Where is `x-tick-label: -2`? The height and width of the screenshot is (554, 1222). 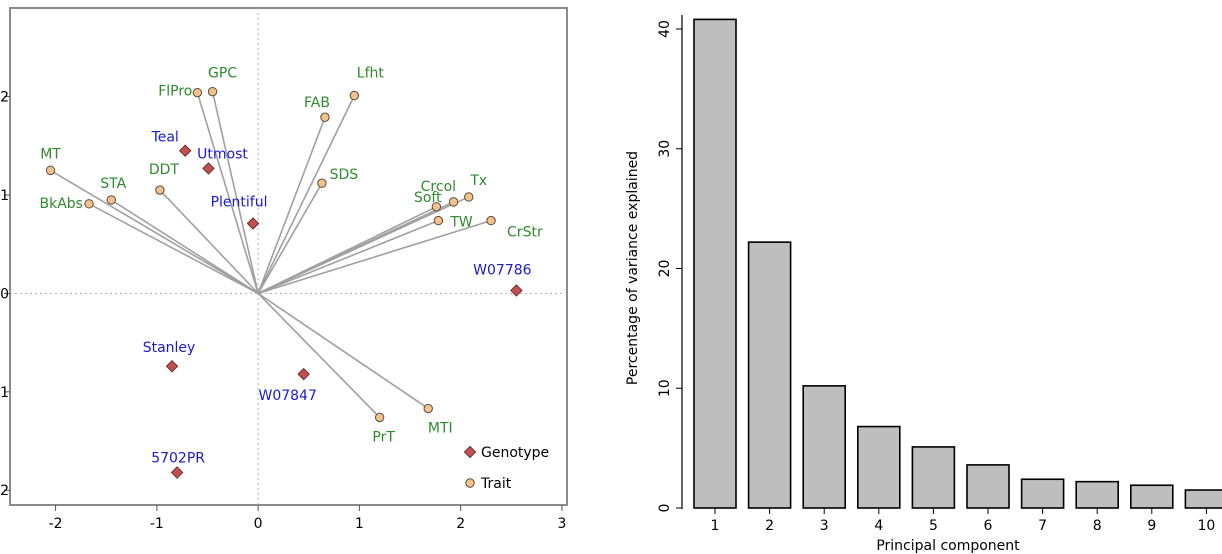 x-tick-label: -2 is located at coordinates (56, 524).